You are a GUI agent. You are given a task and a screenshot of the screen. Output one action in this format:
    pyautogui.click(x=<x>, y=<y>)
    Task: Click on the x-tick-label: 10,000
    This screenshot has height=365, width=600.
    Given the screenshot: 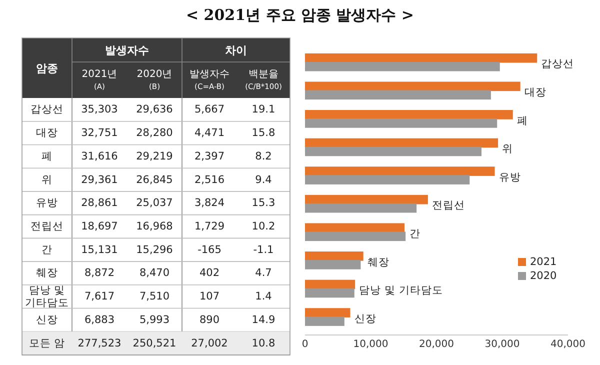 What is the action you would take?
    pyautogui.click(x=370, y=344)
    